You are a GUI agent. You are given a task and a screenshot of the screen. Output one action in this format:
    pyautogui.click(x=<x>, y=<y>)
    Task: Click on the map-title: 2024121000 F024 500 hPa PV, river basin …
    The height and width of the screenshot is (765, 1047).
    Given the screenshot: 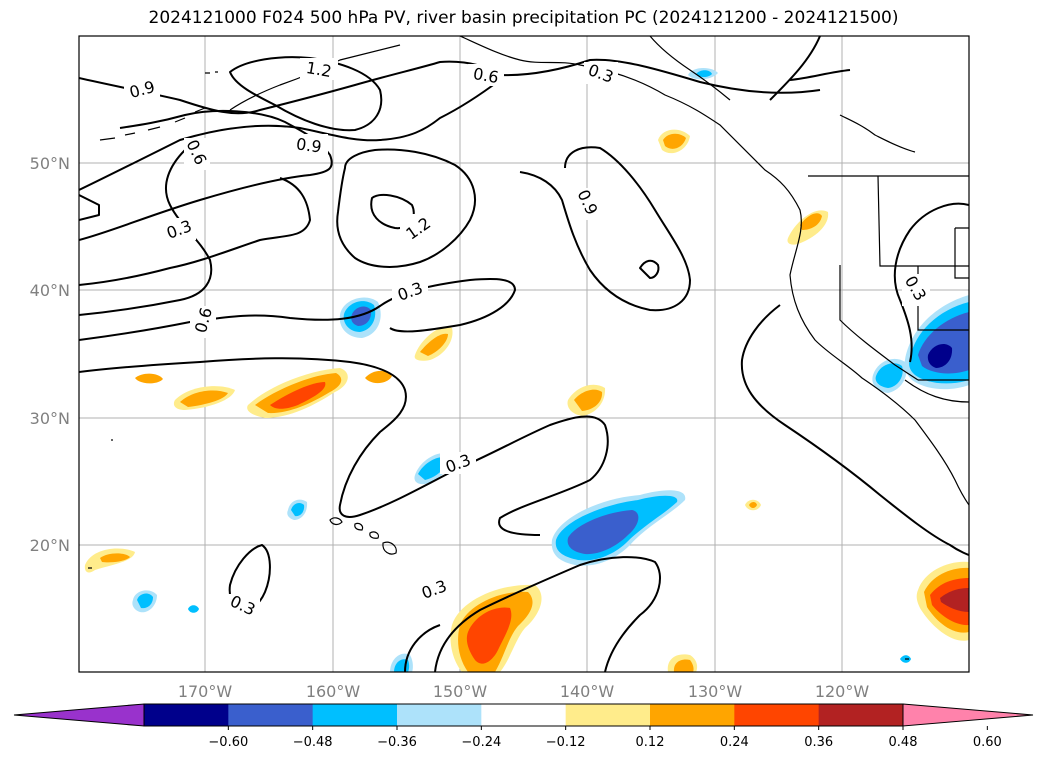 What is the action you would take?
    pyautogui.click(x=523, y=18)
    